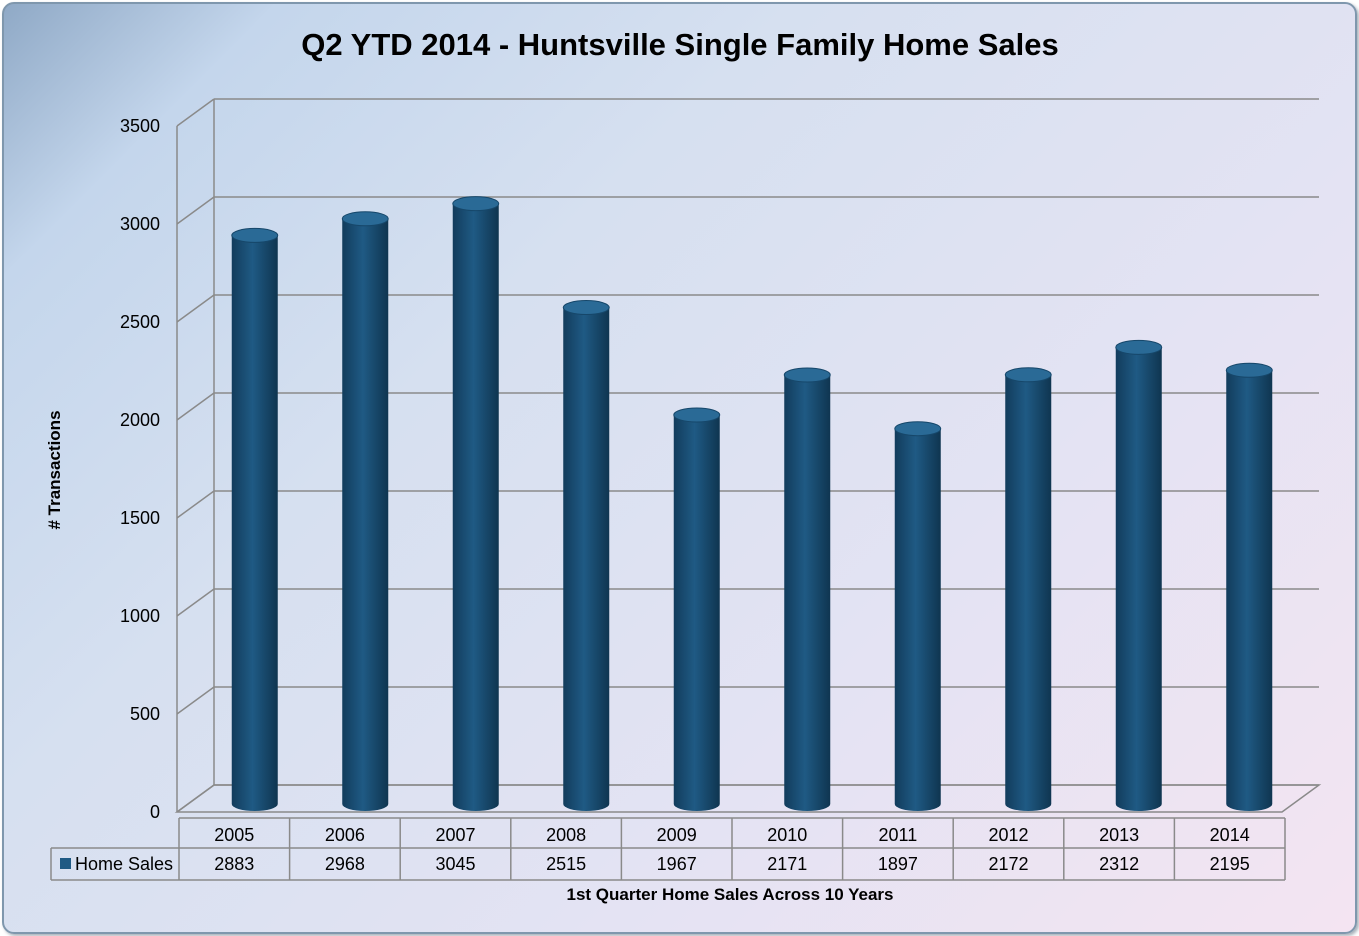 This screenshot has height=936, width=1359. What do you see at coordinates (140, 616) in the screenshot?
I see `y-tick-label: 1000` at bounding box center [140, 616].